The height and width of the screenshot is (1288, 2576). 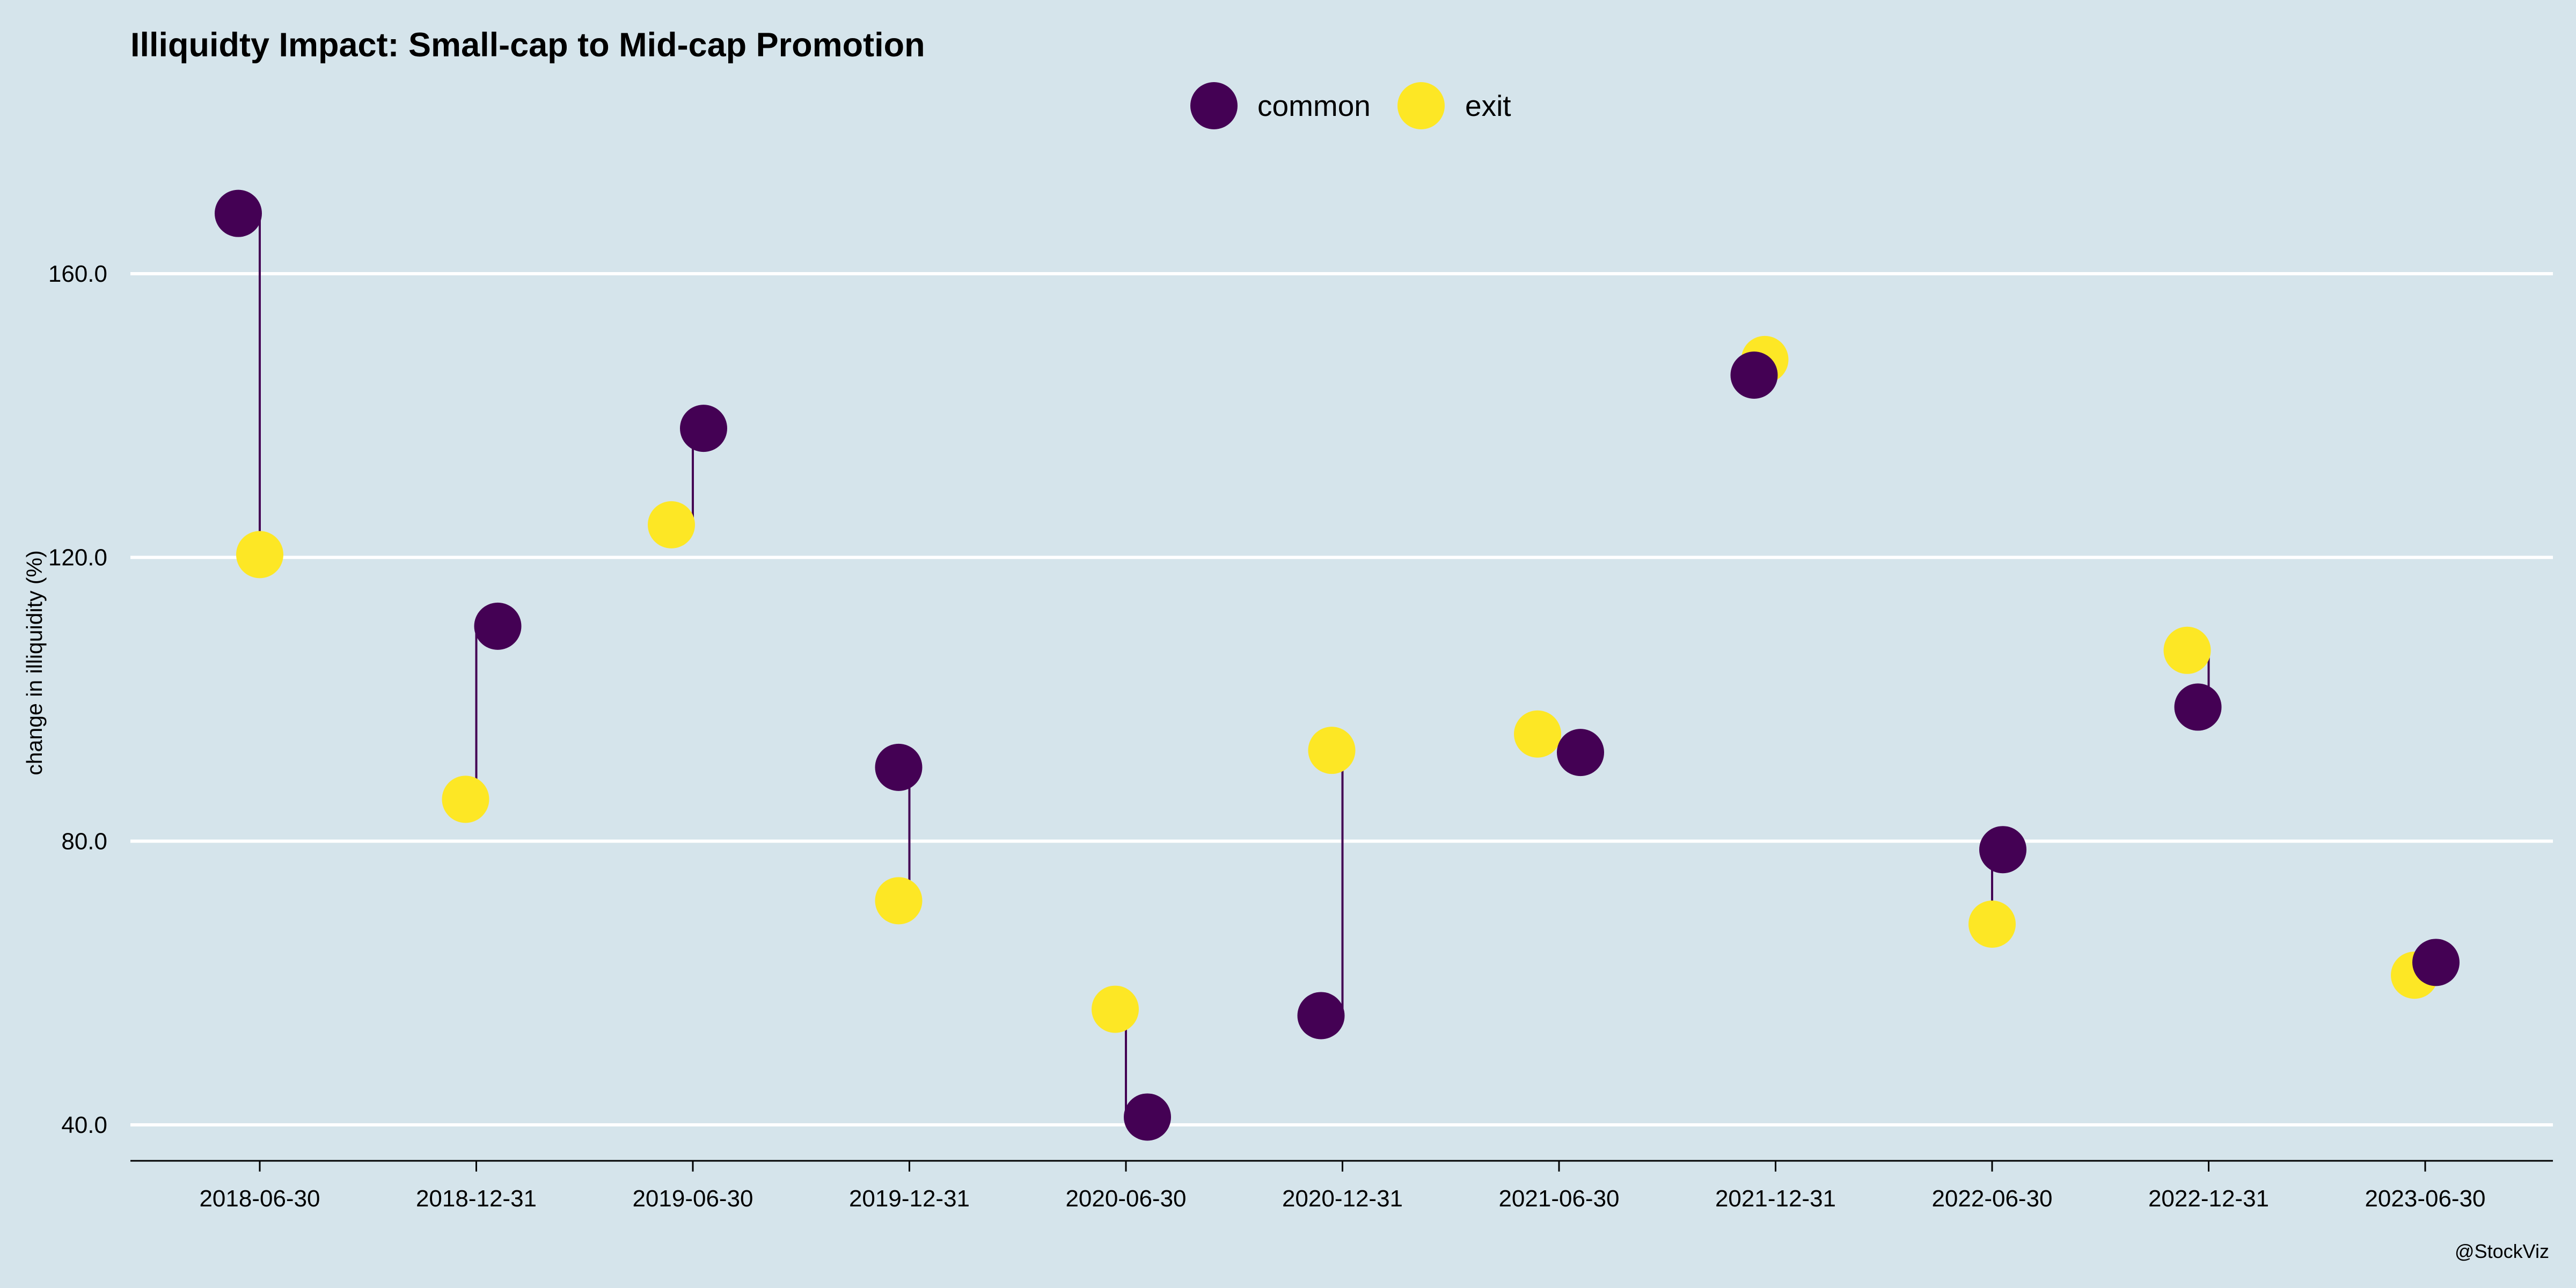 I want to click on x-tick-label: 2019-06-30, so click(x=692, y=1198).